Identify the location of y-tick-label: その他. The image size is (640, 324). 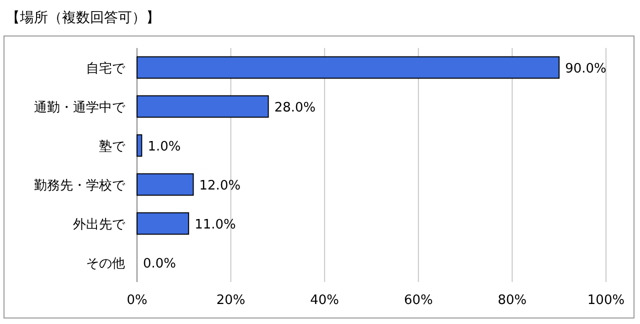
(105, 264).